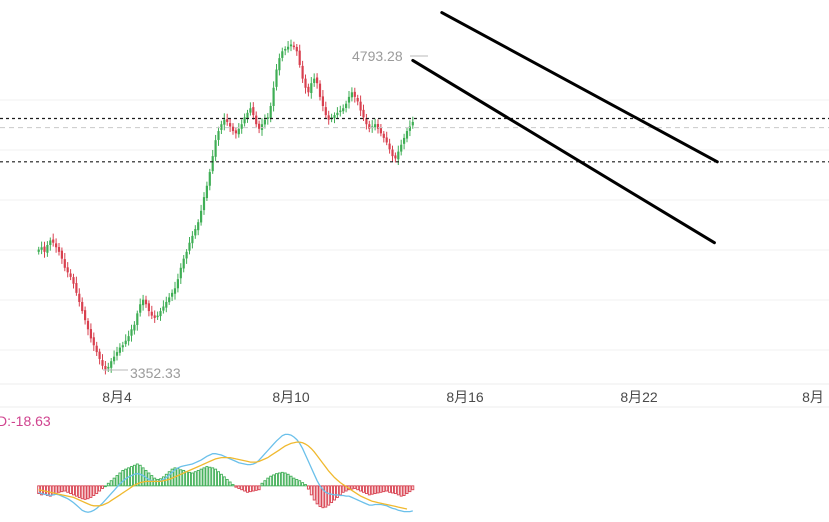  Describe the element at coordinates (563, 151) in the screenshot. I see `channel-trend-line` at that location.